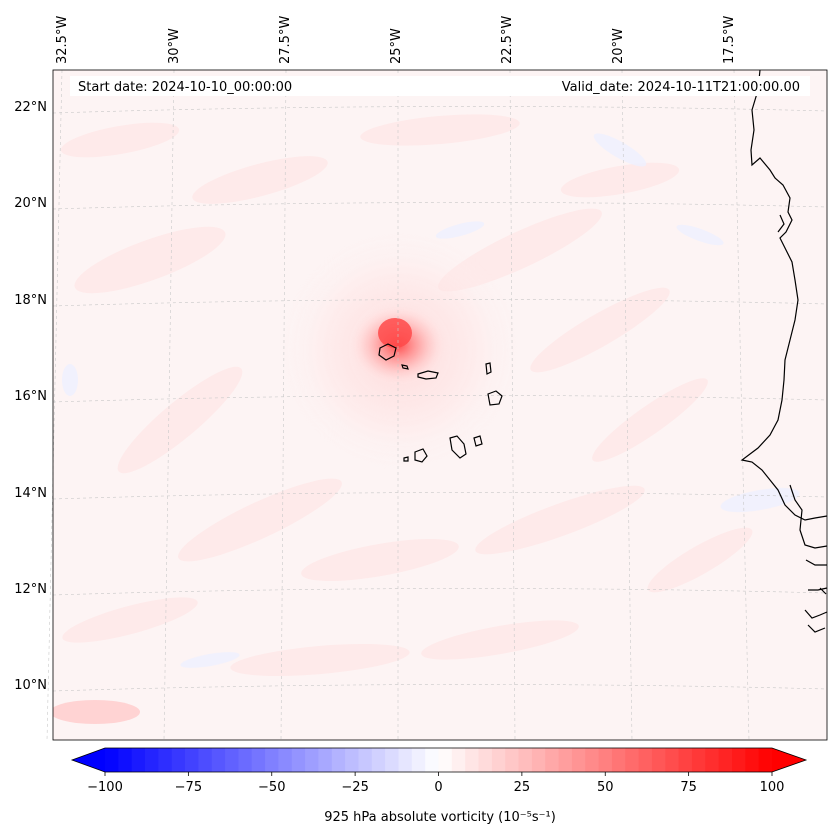 Image resolution: width=837 pixels, height=839 pixels. What do you see at coordinates (30, 107) in the screenshot?
I see `lat-label: 22°N` at bounding box center [30, 107].